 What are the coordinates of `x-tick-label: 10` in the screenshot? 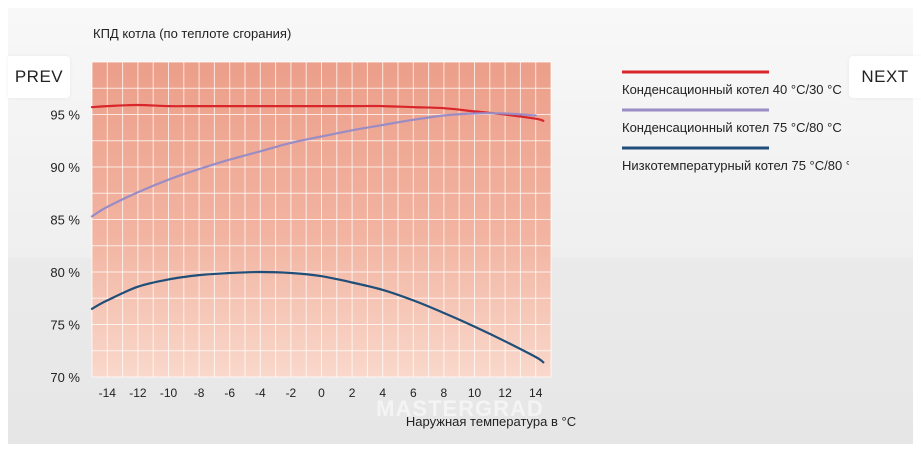 It's located at (475, 393).